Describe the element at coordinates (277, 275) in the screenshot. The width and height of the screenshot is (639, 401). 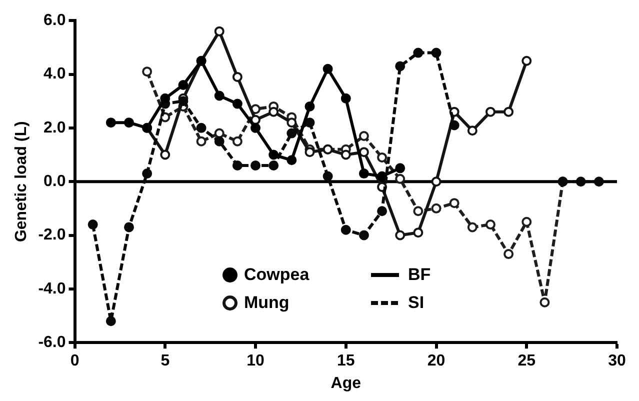
I see `annotation: Cowpea` at that location.